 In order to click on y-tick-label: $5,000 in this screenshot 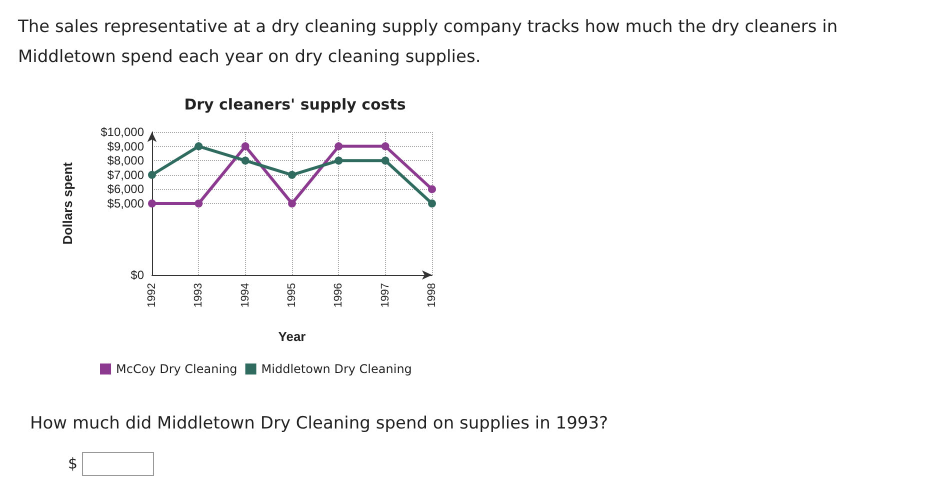, I will do `click(125, 203)`.